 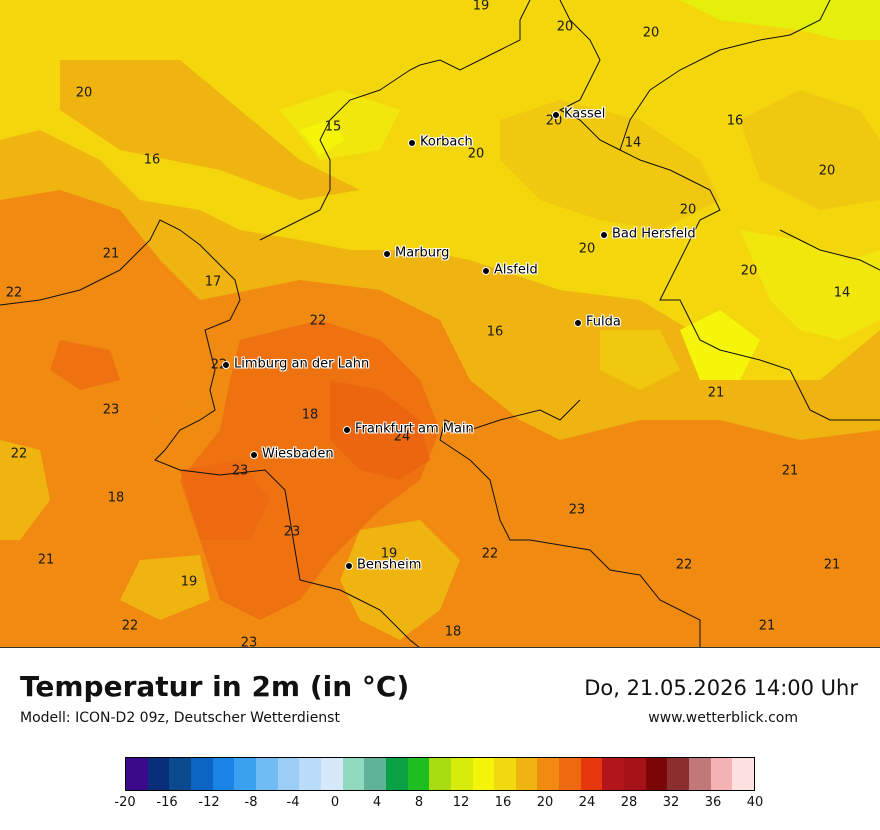 I want to click on city-label: Korbach, so click(x=446, y=142).